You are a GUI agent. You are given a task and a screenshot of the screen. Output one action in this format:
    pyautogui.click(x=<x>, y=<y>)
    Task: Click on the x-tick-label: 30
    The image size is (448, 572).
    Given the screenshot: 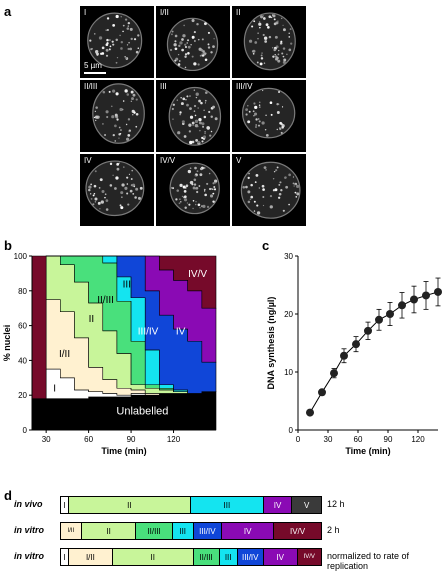 What is the action you would take?
    pyautogui.click(x=46, y=439)
    